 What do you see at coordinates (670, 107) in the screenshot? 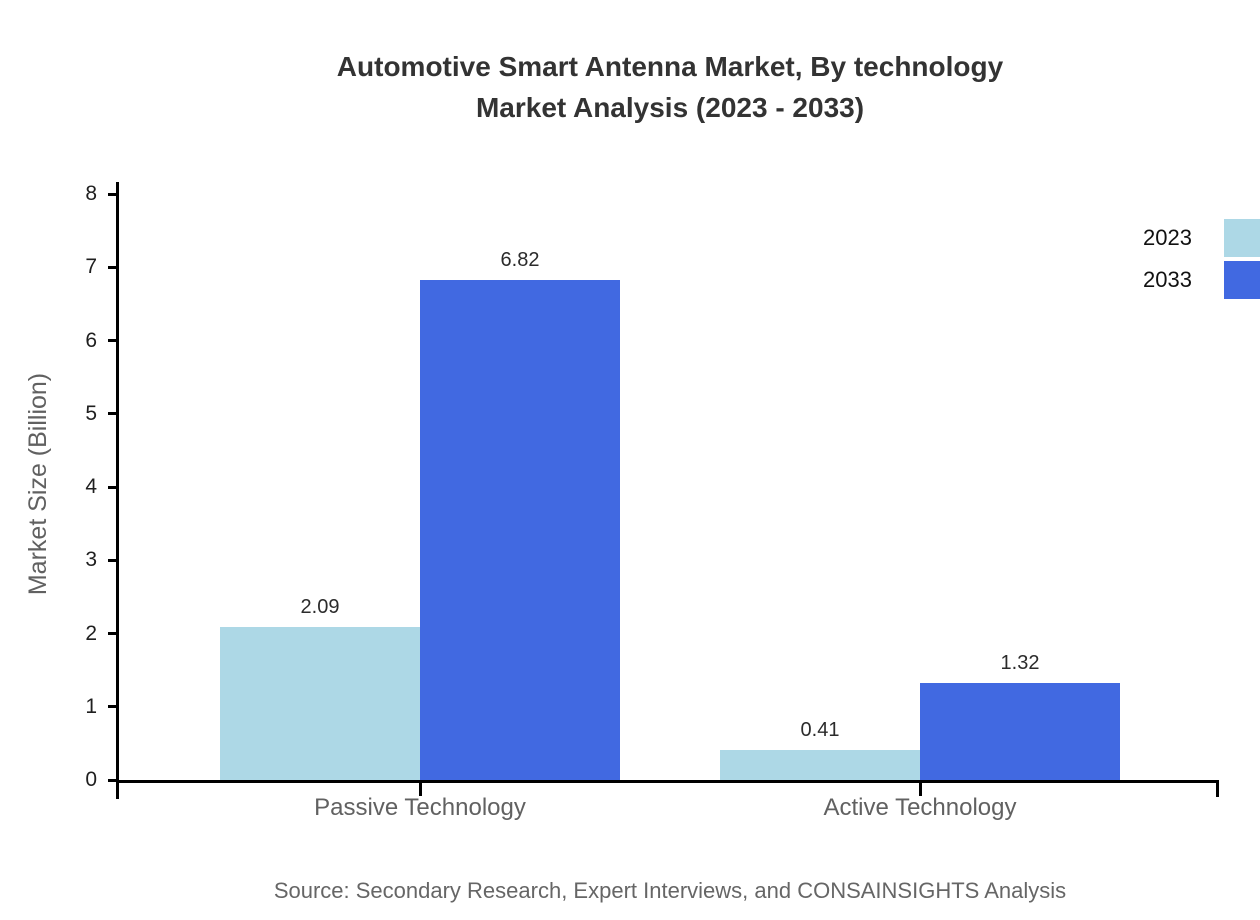
I see `chart-title-line2: Market Analysis (2023 - 2033)` at bounding box center [670, 107].